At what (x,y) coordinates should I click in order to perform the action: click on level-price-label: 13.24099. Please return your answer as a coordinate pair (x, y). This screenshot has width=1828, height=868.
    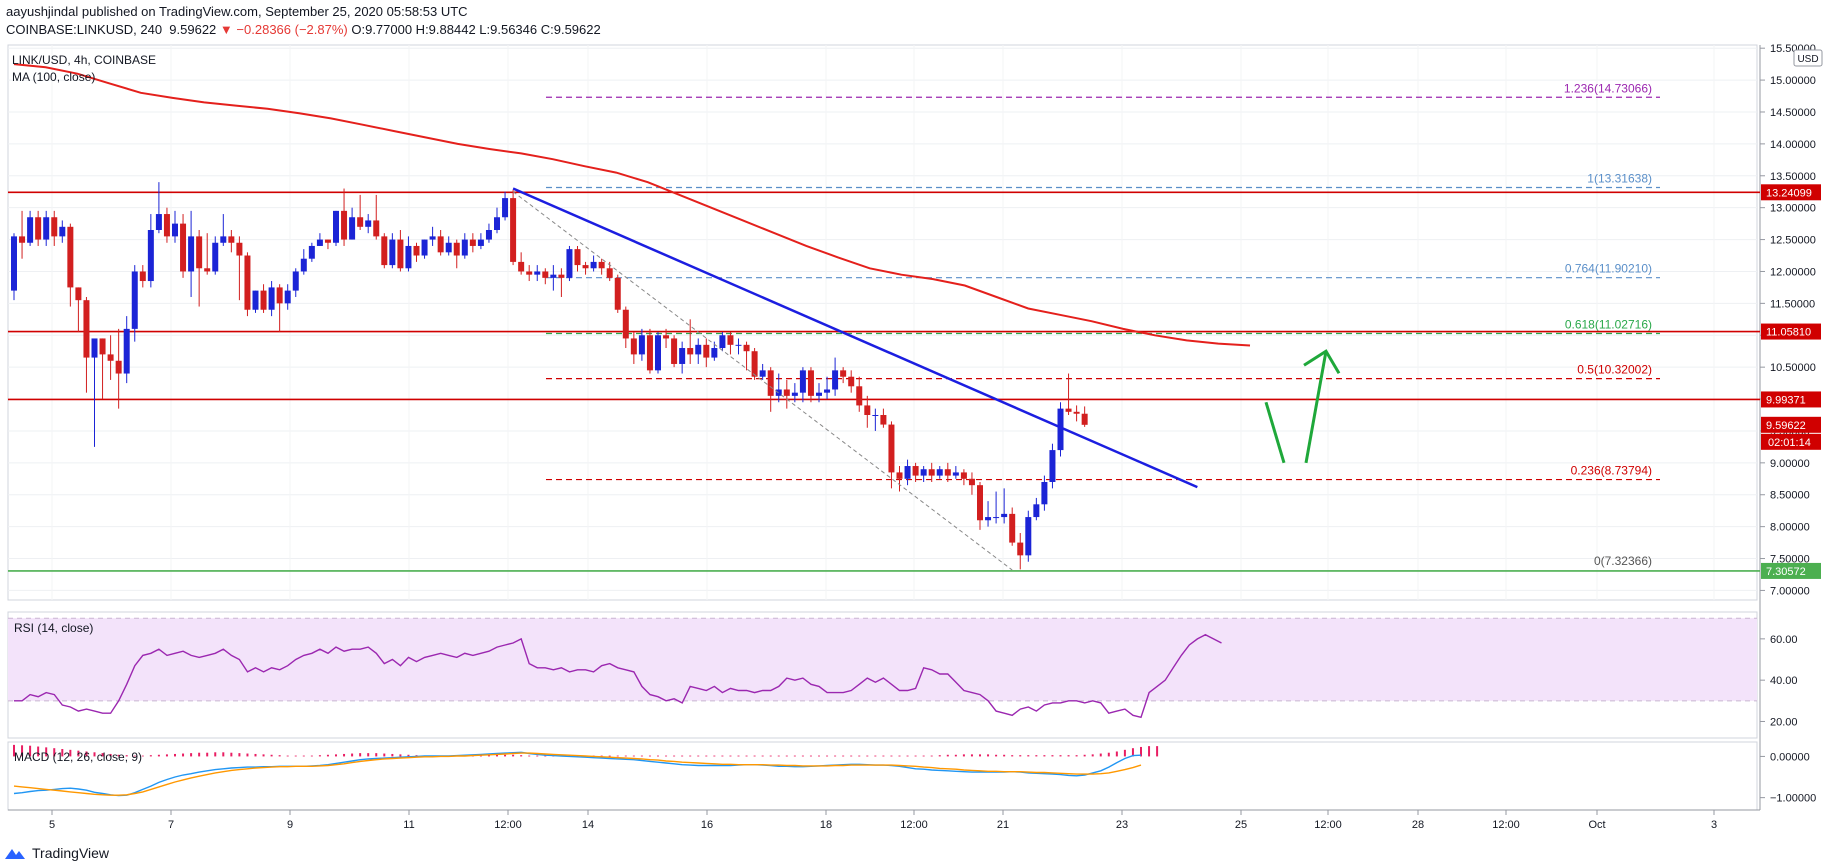
    Looking at the image, I should click on (1789, 193).